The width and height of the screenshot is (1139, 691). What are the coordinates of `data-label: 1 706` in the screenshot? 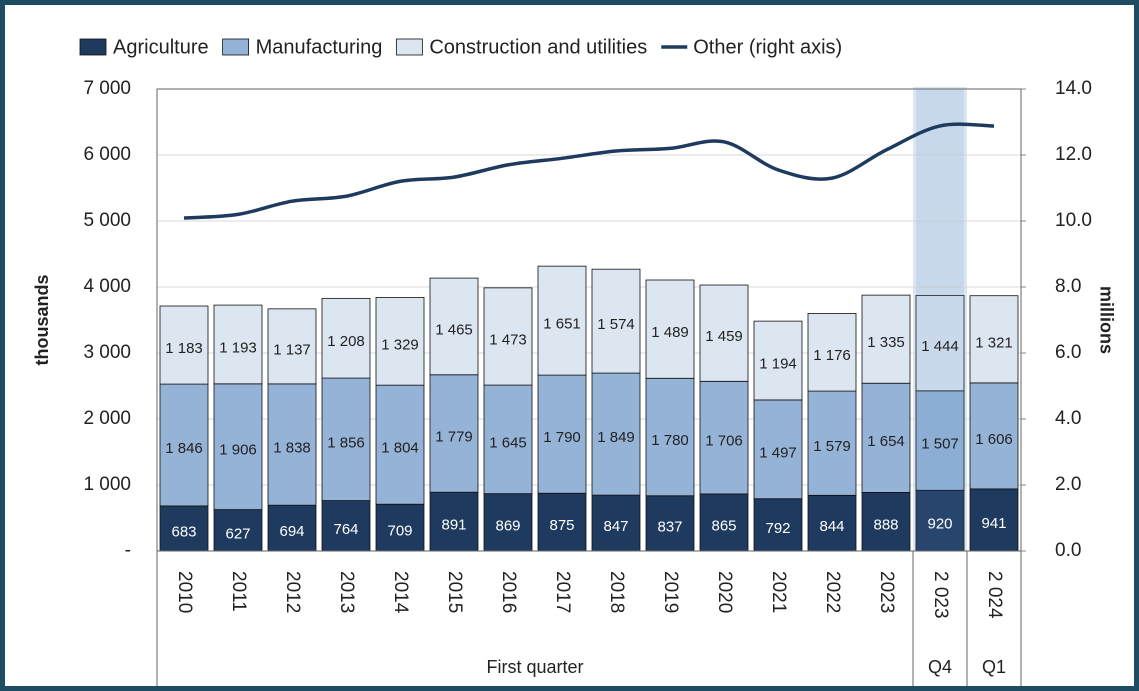 It's located at (724, 441).